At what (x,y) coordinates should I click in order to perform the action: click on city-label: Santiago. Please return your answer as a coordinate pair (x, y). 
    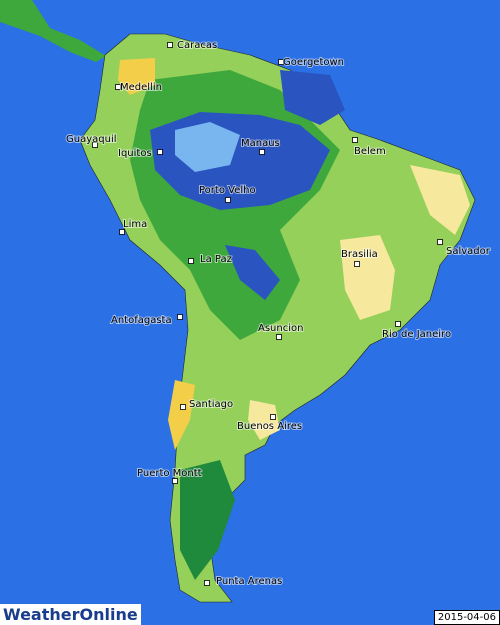
    Looking at the image, I should click on (211, 404).